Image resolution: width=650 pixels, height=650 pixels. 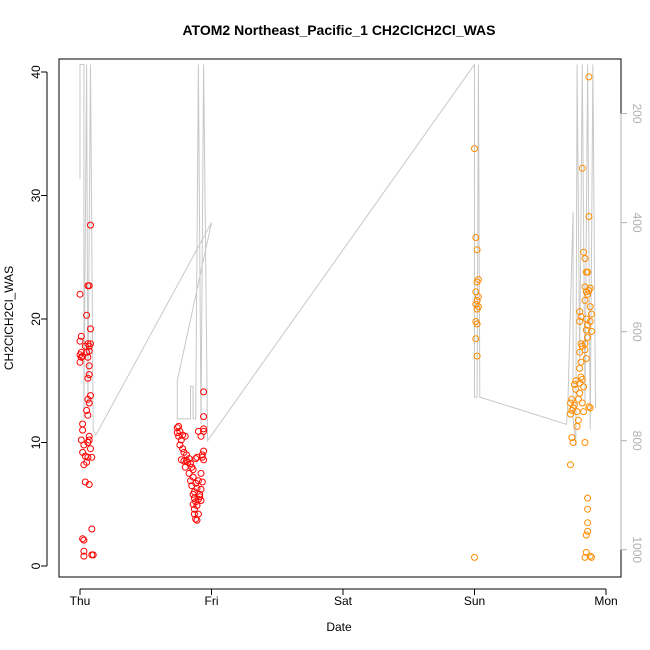 I want to click on chart-title: ATOM2 Northeast_Pacific_1 CH2ClCH2Cl_WAS, so click(x=338, y=30).